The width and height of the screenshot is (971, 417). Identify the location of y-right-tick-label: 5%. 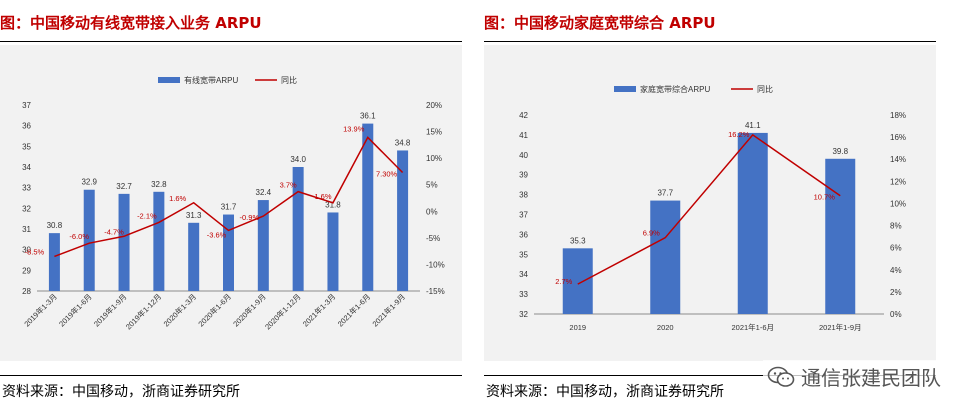
(432, 185).